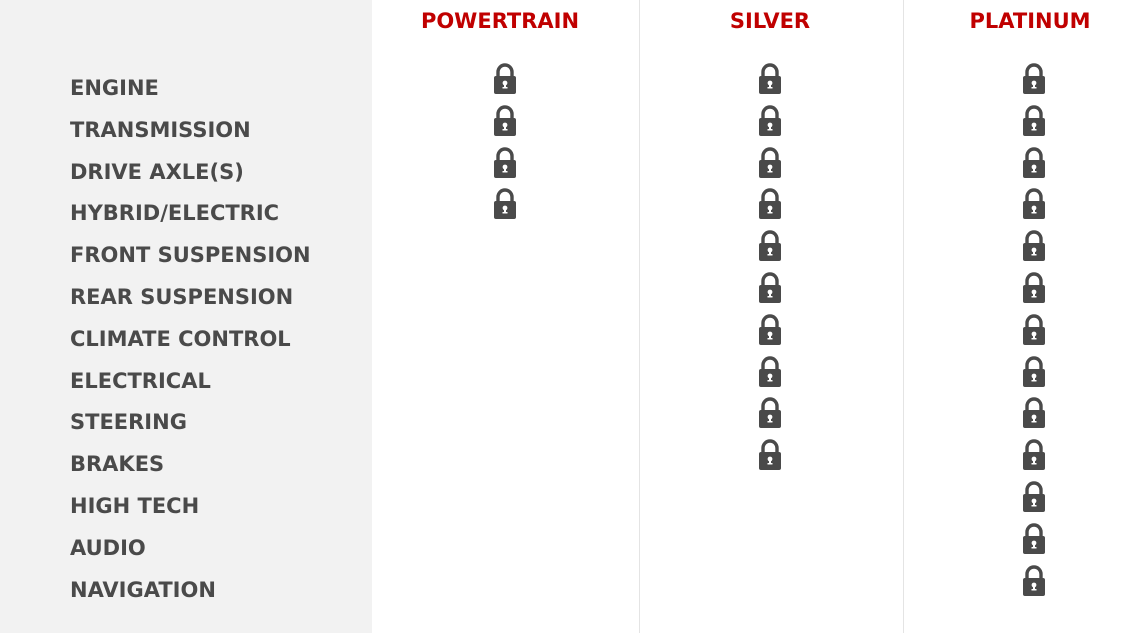 The image size is (1133, 633). Describe the element at coordinates (500, 21) in the screenshot. I see `plan-header-powertrain: POWERTRAIN` at that location.